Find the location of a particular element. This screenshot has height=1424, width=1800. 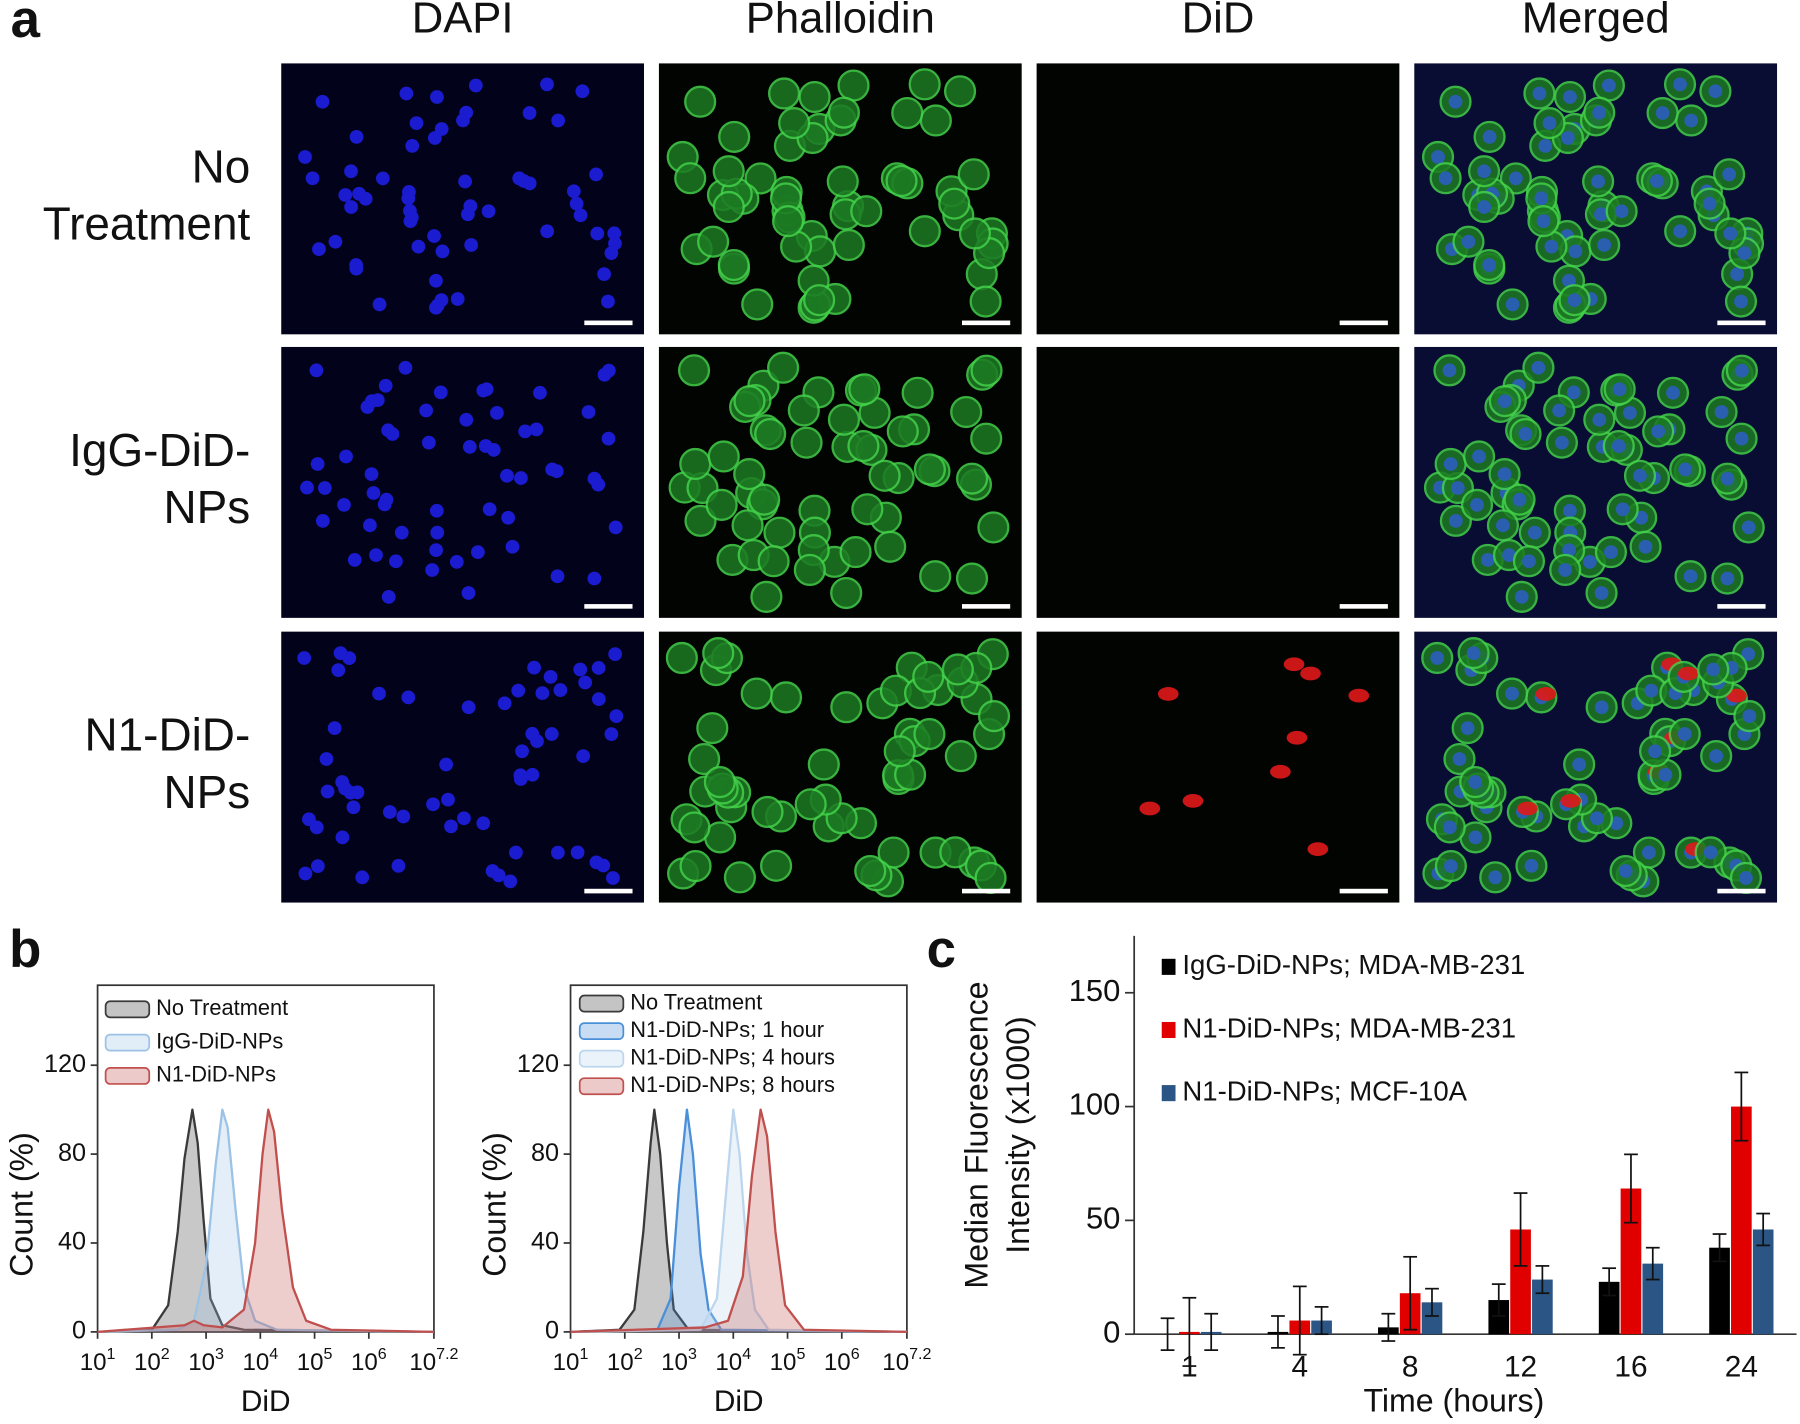

y-axis-label: Intensity (x1000) is located at coordinates (1018, 1135).